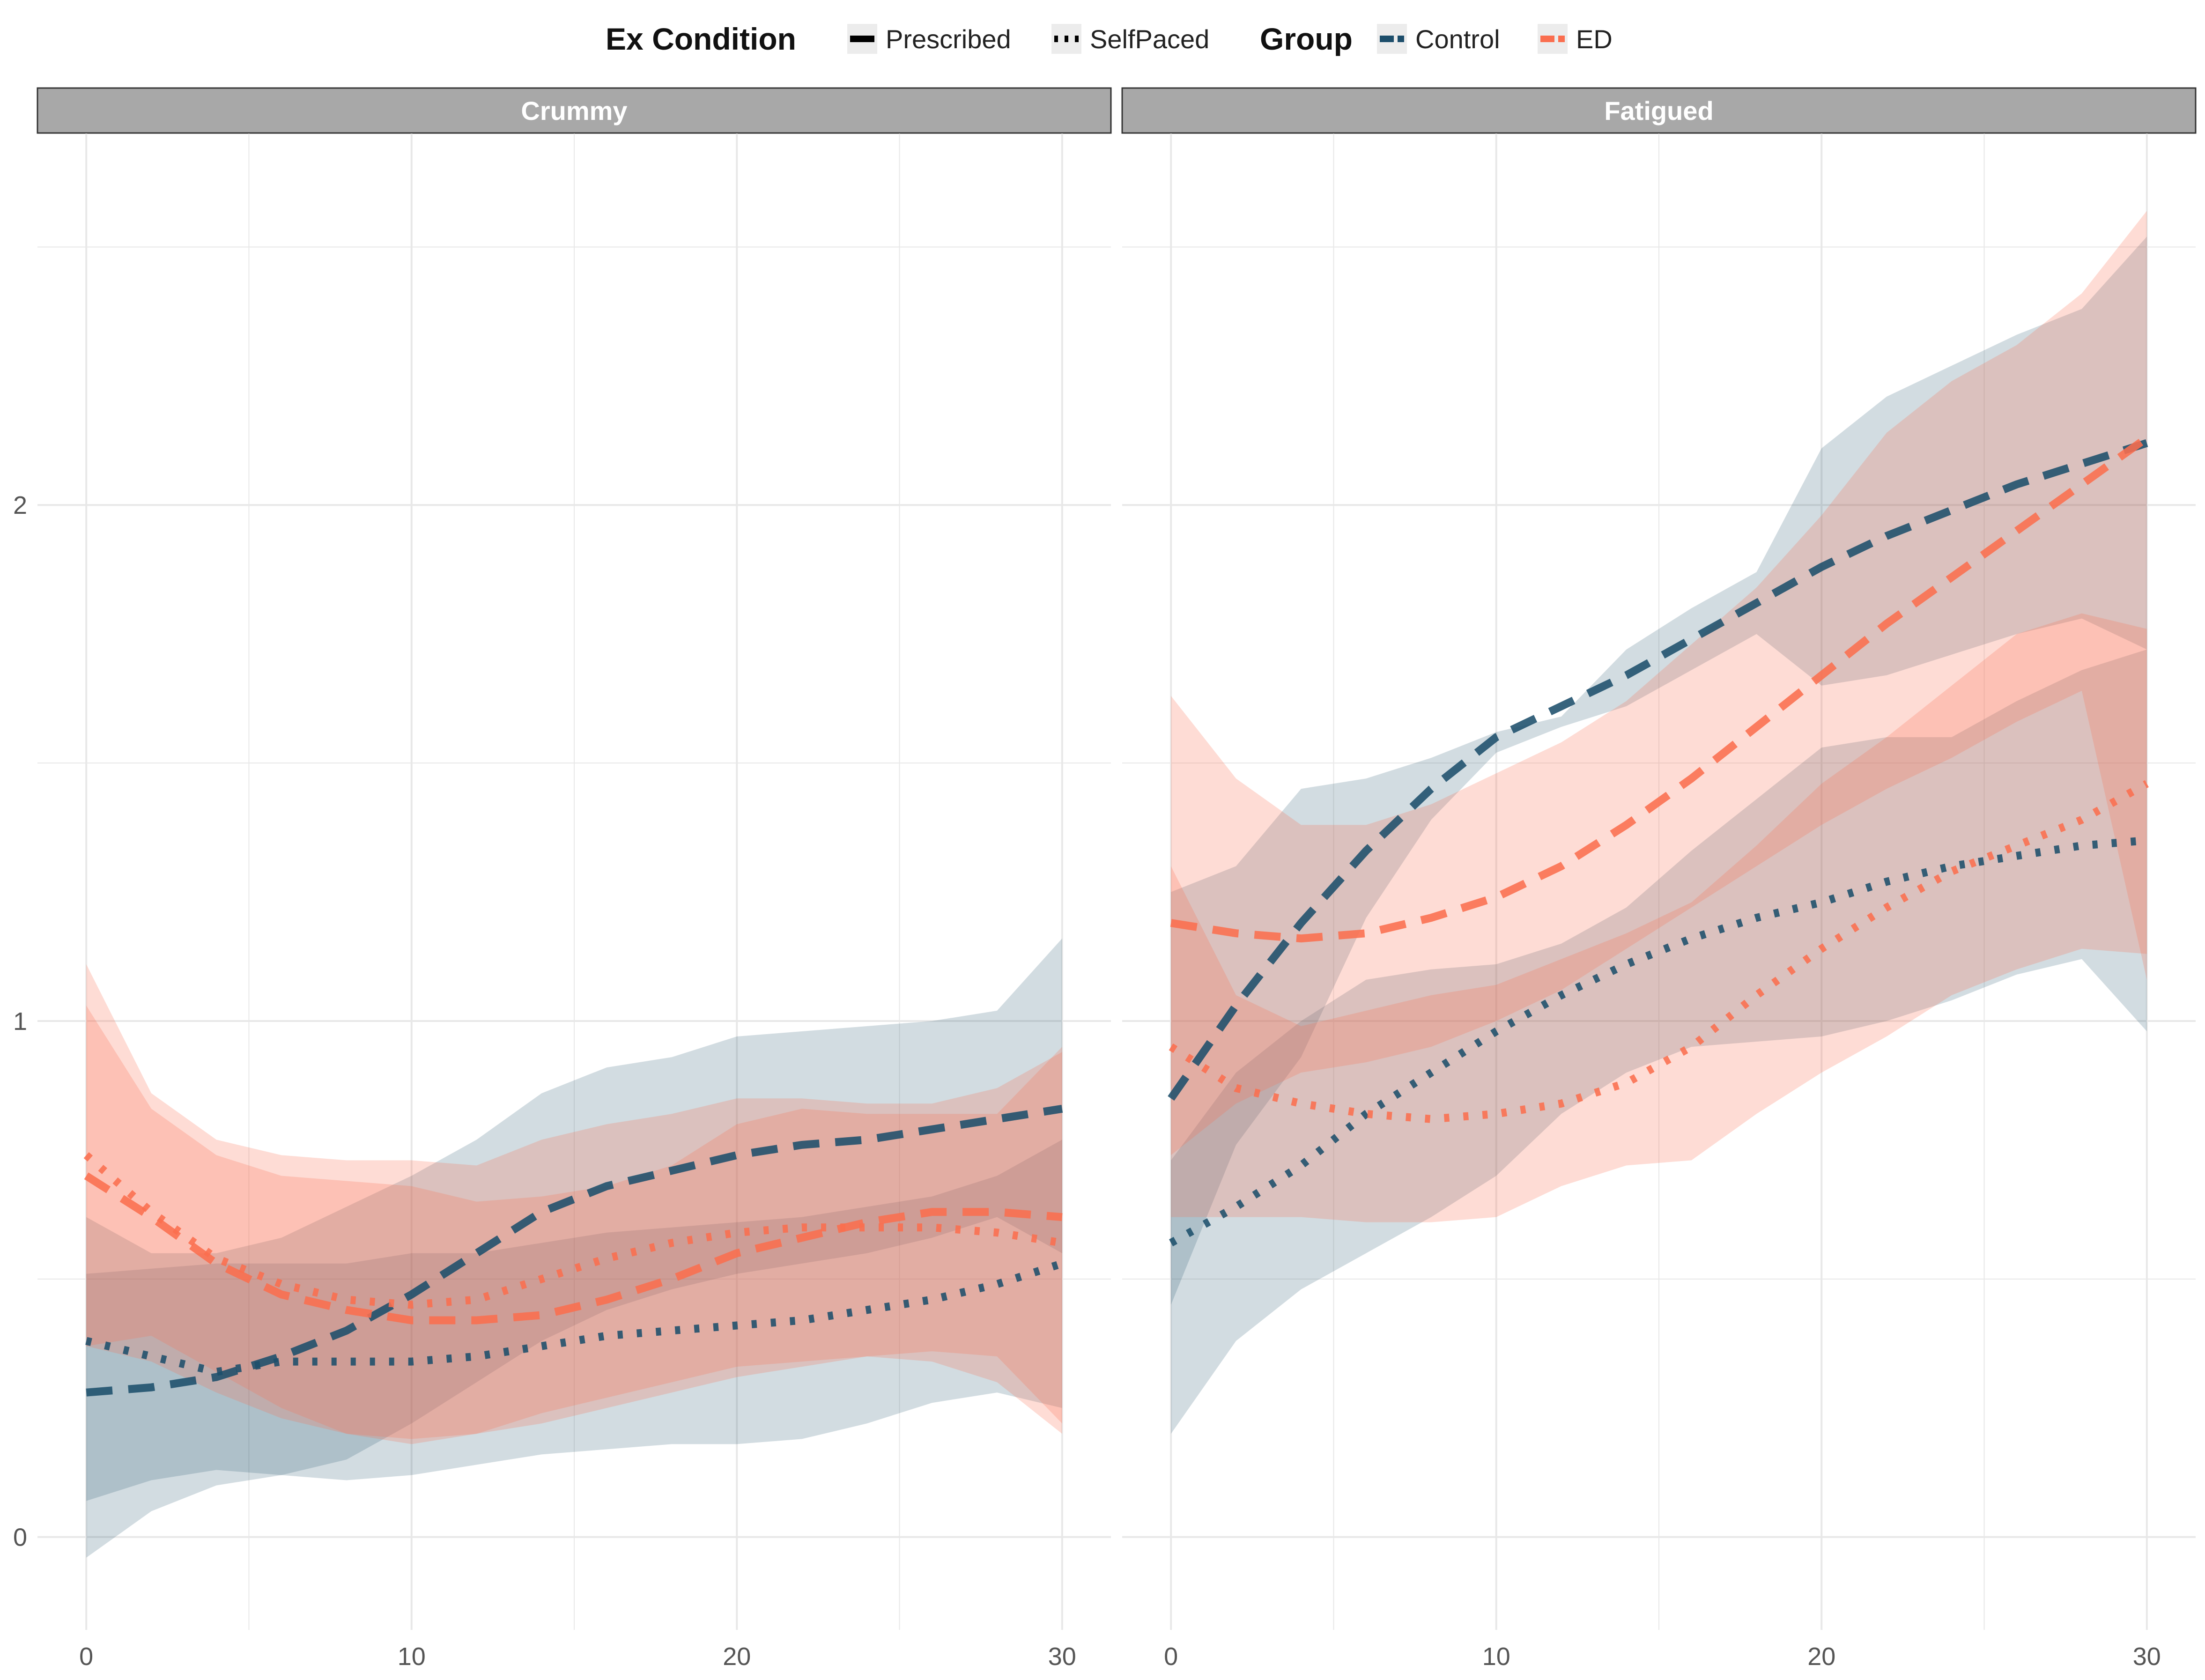 The image size is (2205, 1680). I want to click on legend-item-ed: ED, so click(1575, 39).